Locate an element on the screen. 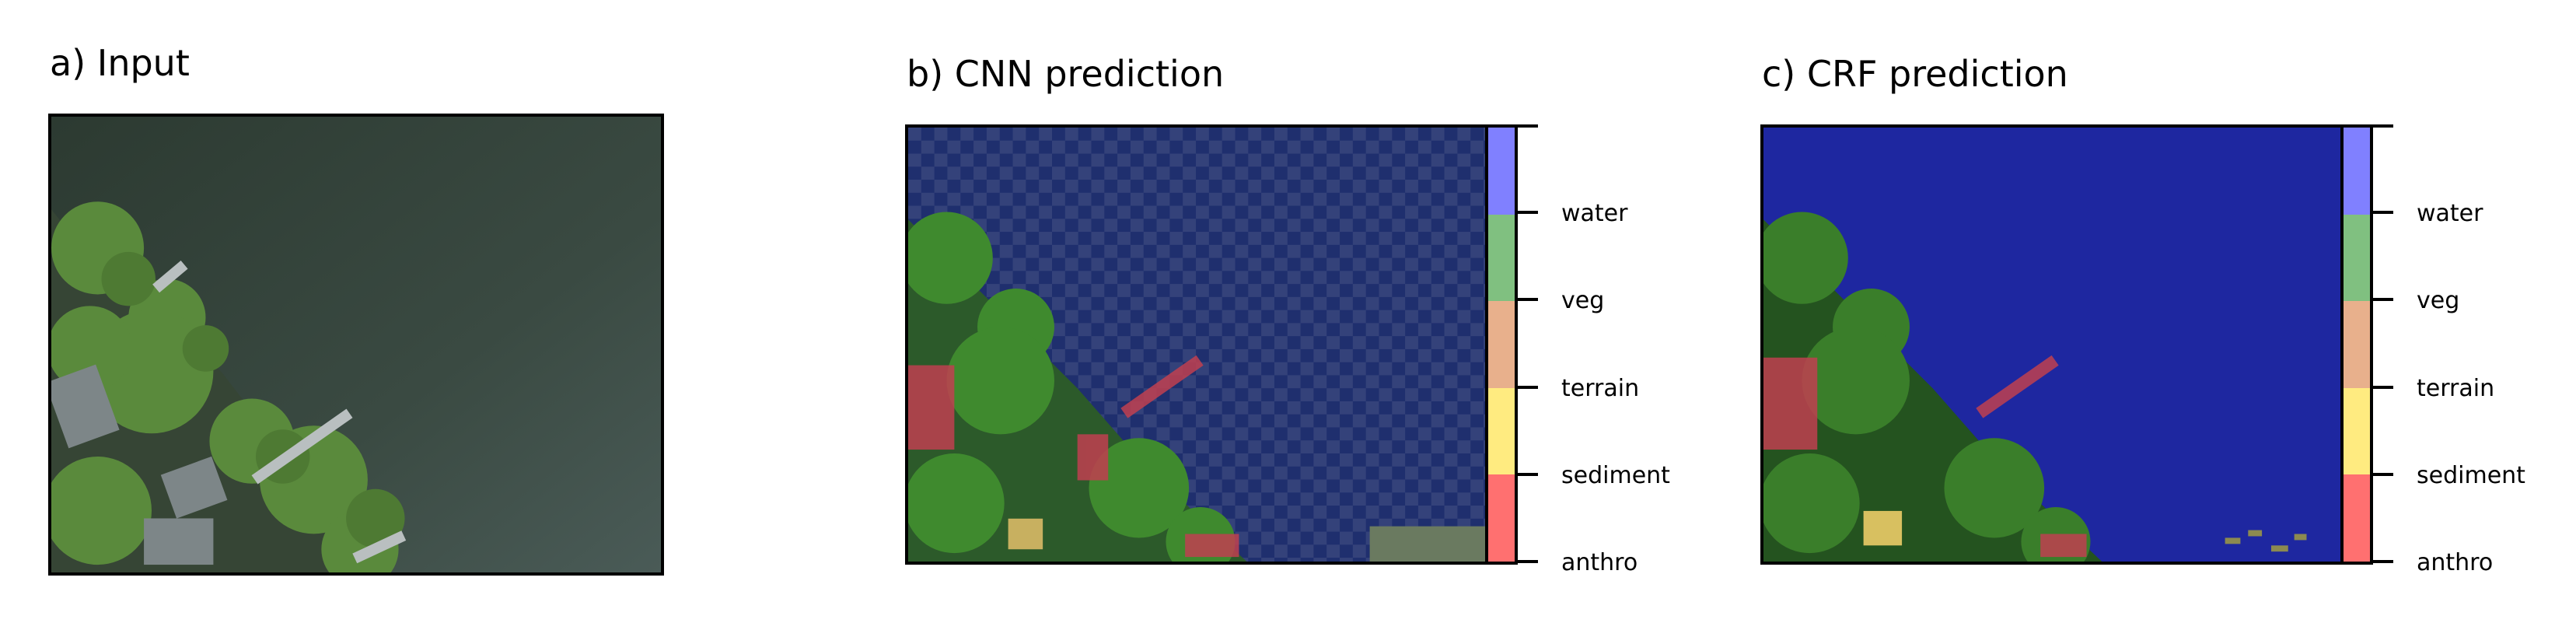 This screenshot has width=2576, height=623. crf-label-anthro: anthro is located at coordinates (2455, 563).